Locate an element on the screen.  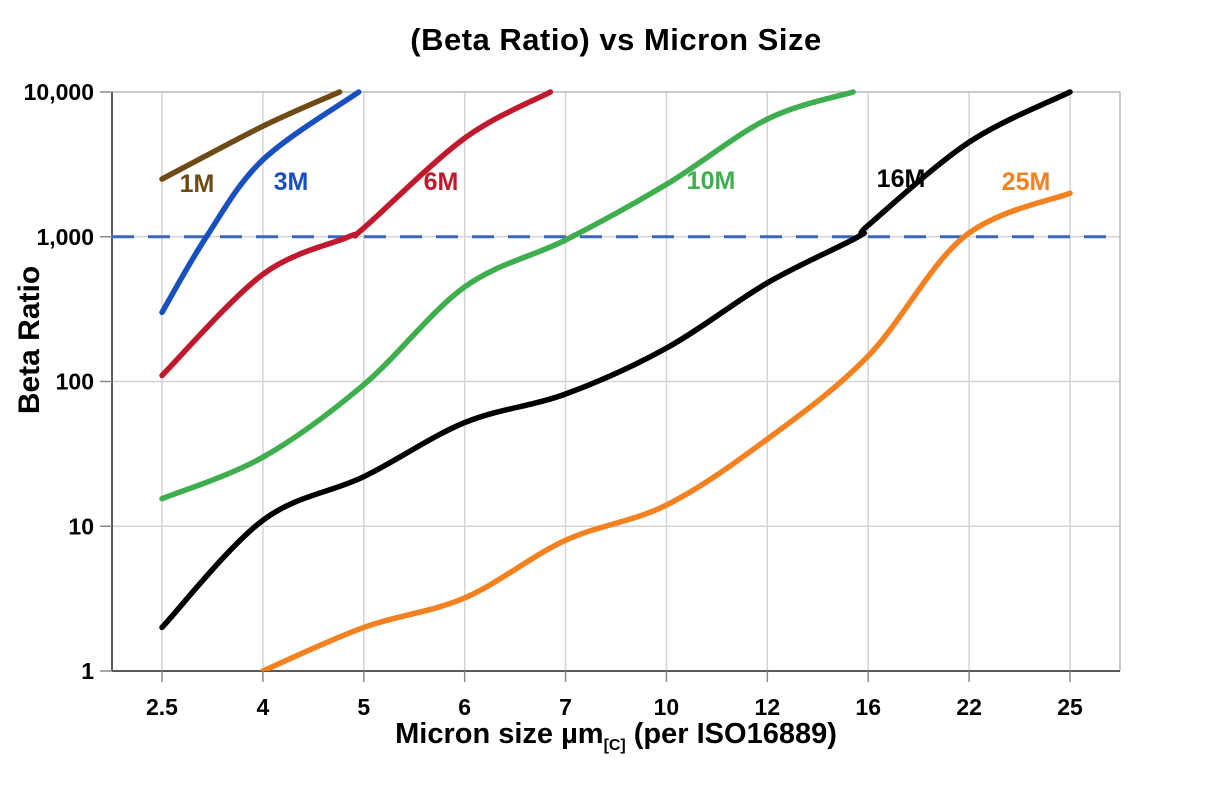
chart-title: (Beta Ratio) vs Micron Size is located at coordinates (616, 39).